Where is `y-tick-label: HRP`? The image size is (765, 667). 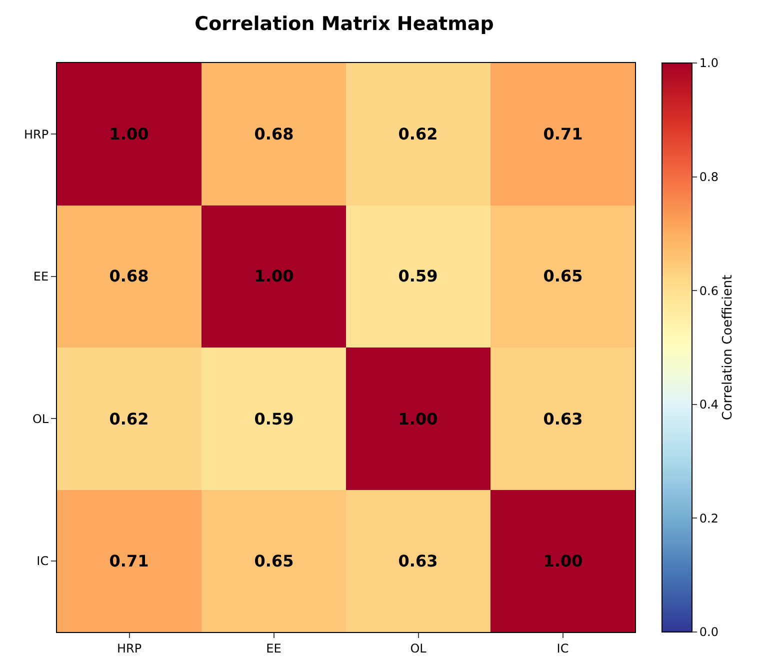
y-tick-label: HRP is located at coordinates (36, 134).